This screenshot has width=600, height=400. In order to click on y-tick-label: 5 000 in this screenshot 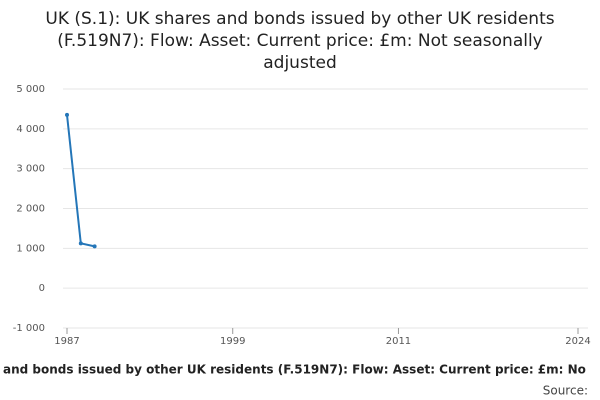, I will do `click(30, 89)`.